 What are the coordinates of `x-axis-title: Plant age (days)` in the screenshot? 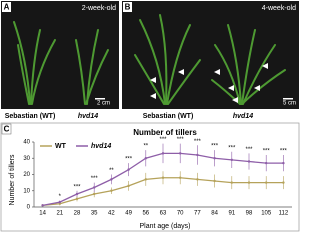 It's located at (165, 226).